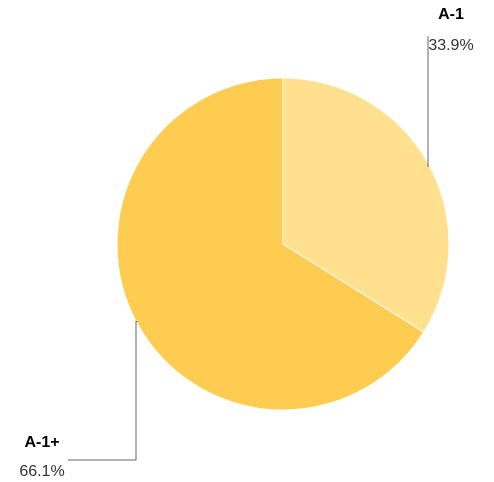 The height and width of the screenshot is (482, 494). What do you see at coordinates (450, 45) in the screenshot?
I see `slice-value-a-1: 33.9%` at bounding box center [450, 45].